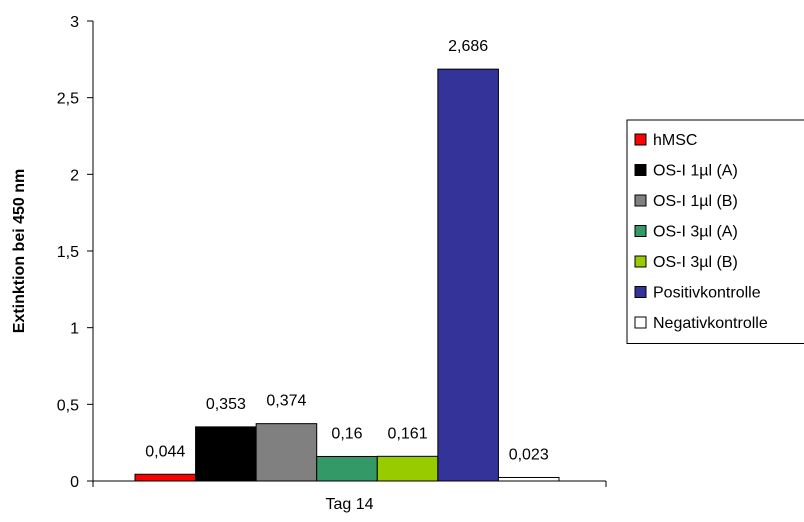 This screenshot has height=522, width=804. I want to click on y-tick-label: 1, so click(74, 329).